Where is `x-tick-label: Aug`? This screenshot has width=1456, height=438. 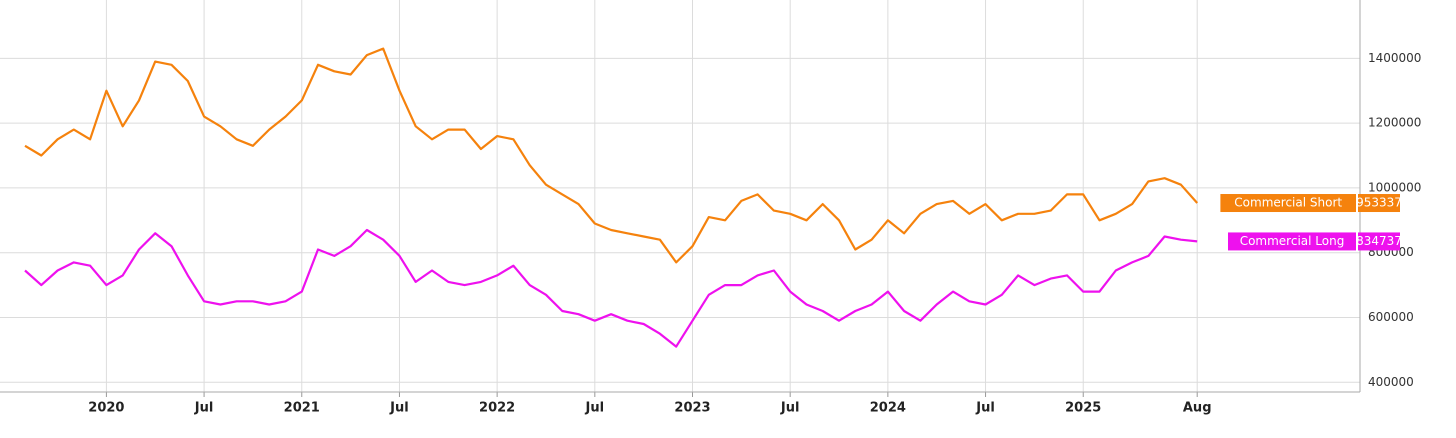
x-tick-label: Aug is located at coordinates (1197, 408).